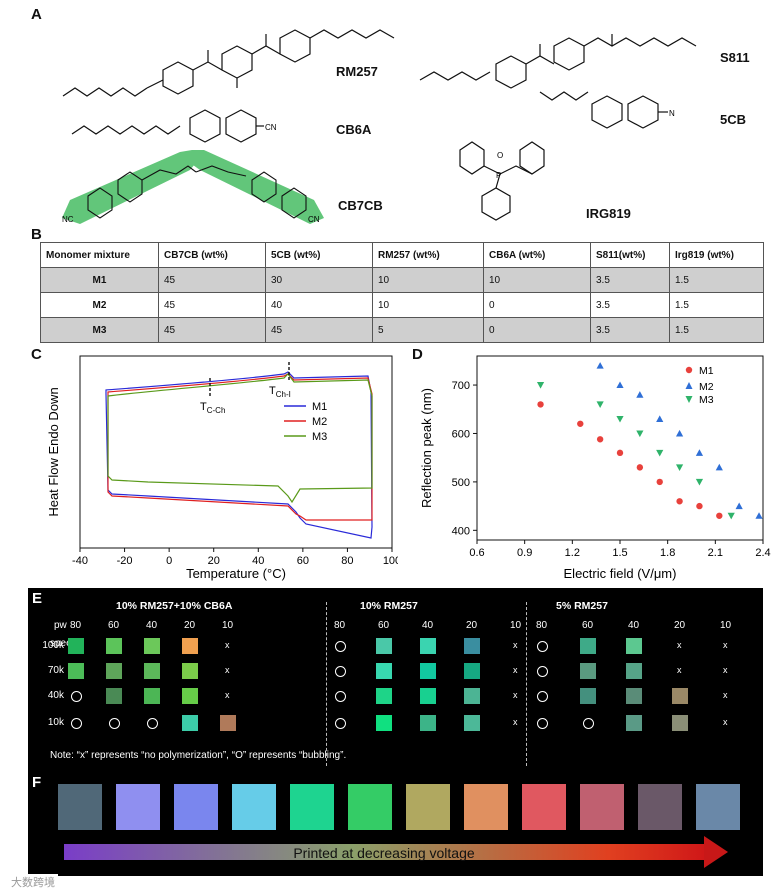 This screenshot has height=891, width=777. Describe the element at coordinates (212, 255) in the screenshot. I see `table-header: CB7CB (wt%)` at that location.